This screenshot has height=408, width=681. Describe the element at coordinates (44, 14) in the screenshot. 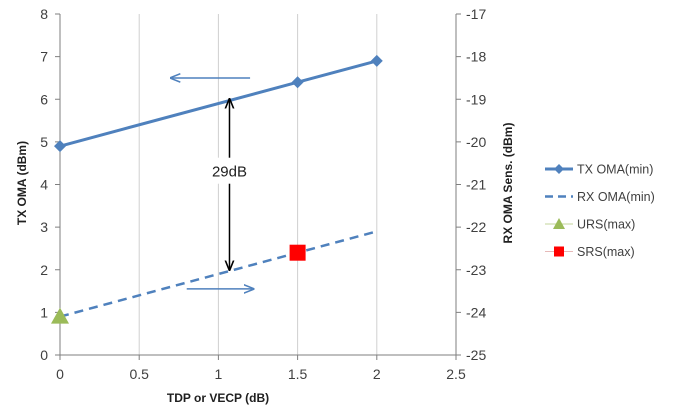

I see `y-left-tick-label: 8` at that location.